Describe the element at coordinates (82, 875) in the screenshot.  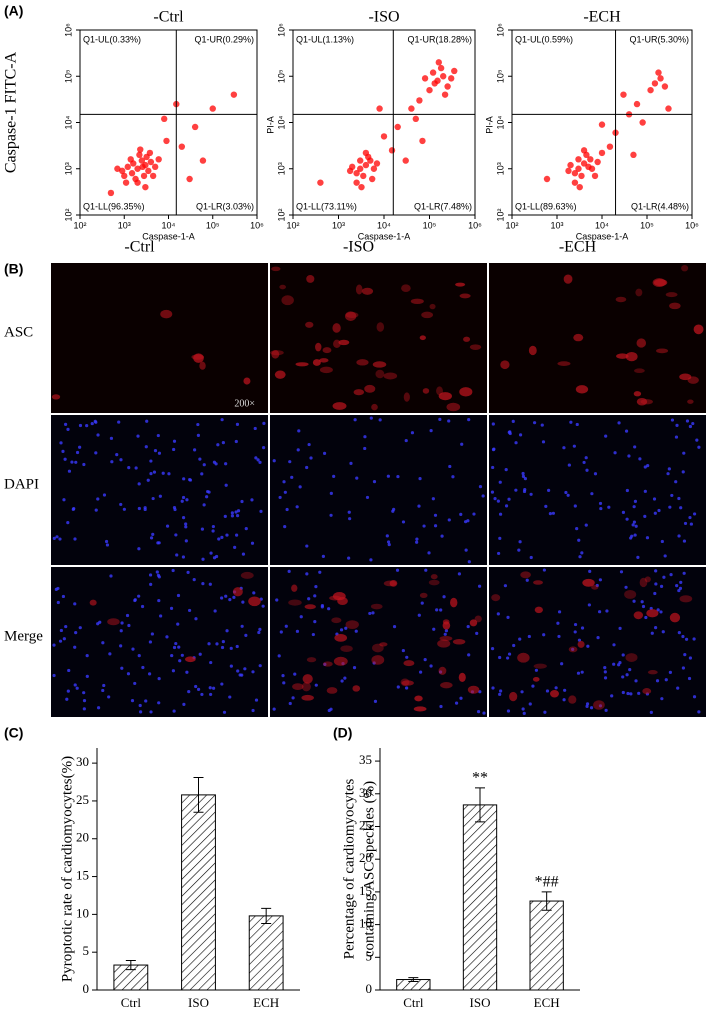
I see `y-tick-label: 15` at that location.